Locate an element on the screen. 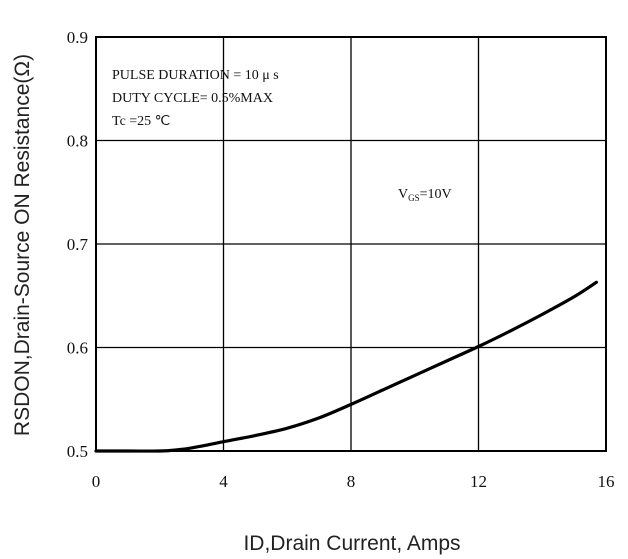  x-axis-title: ID,Drain Current, Amps is located at coordinates (351, 543).